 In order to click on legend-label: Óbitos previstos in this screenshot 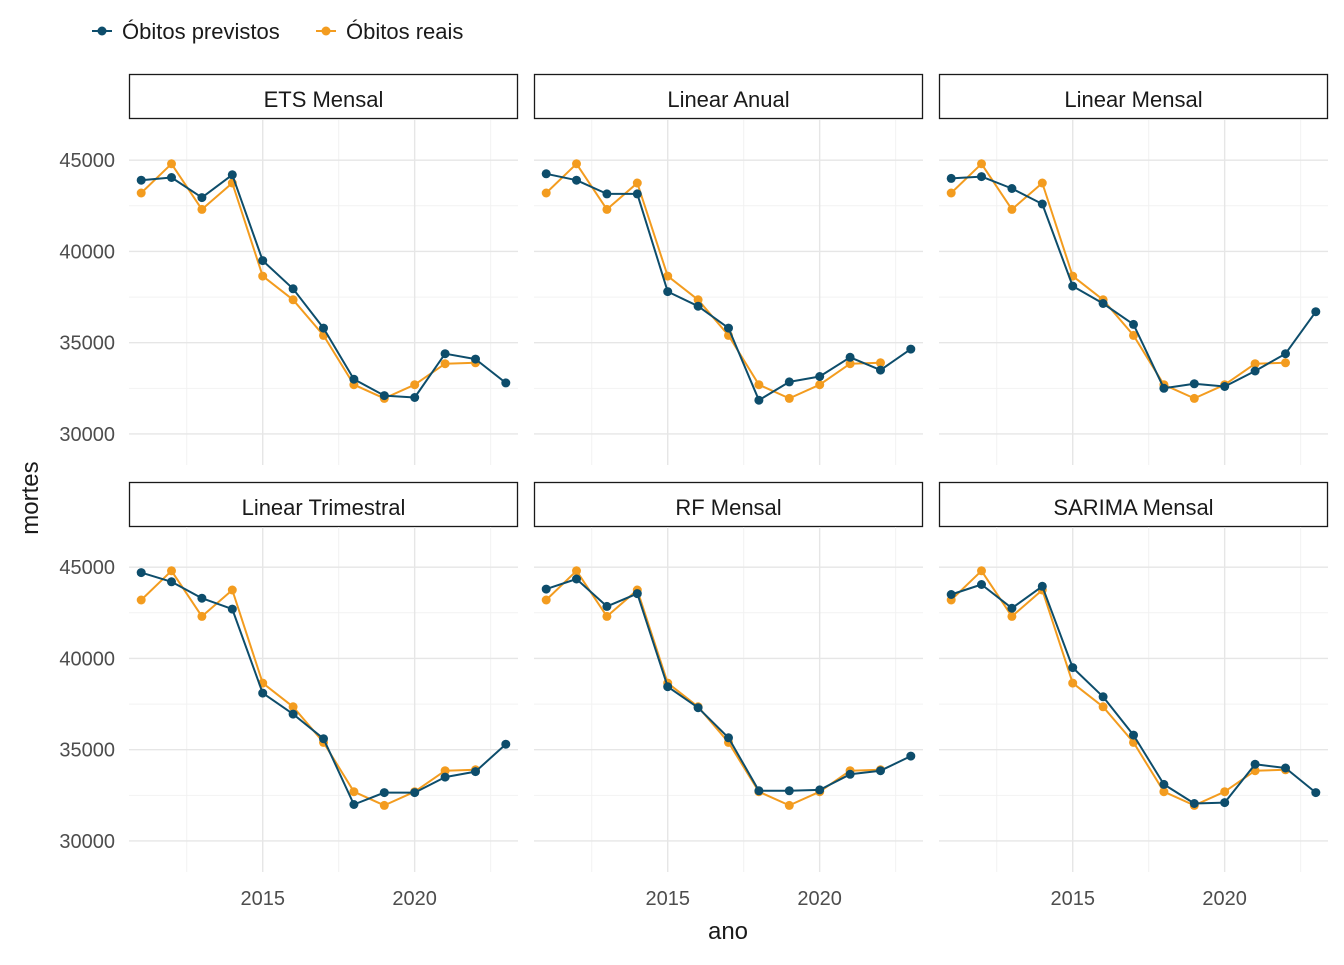, I will do `click(201, 31)`.